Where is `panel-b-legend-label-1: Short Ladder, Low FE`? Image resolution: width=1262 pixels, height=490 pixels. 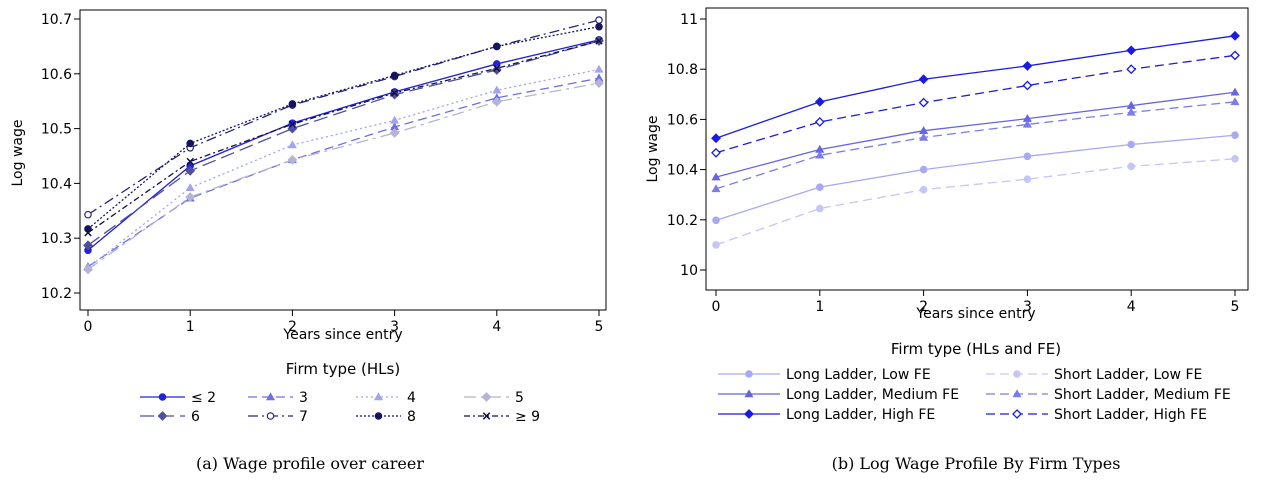 panel-b-legend-label-1: Short Ladder, Low FE is located at coordinates (1128, 375).